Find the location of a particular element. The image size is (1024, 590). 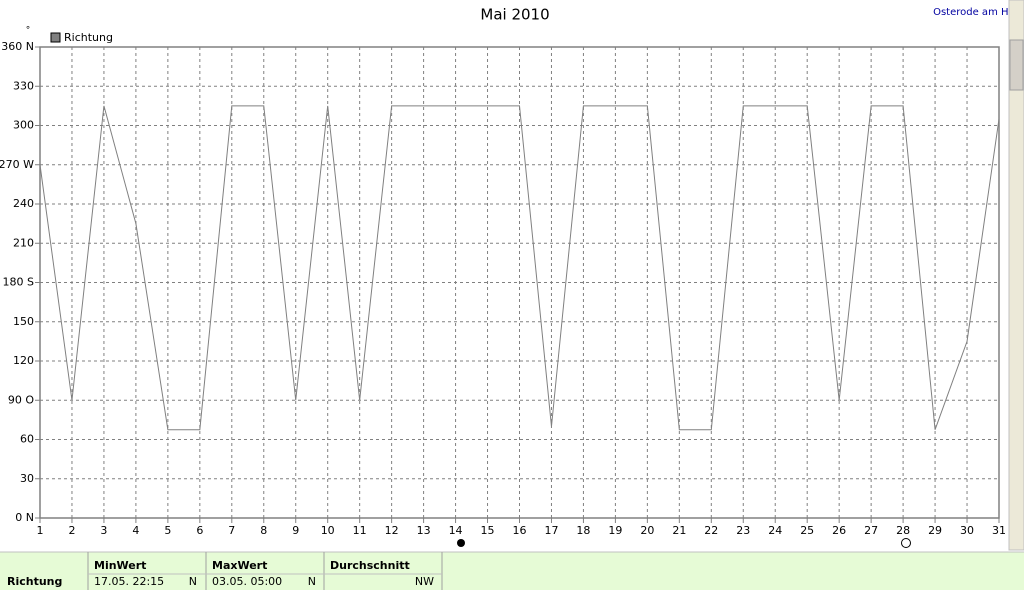

moon-new is located at coordinates (906, 543).